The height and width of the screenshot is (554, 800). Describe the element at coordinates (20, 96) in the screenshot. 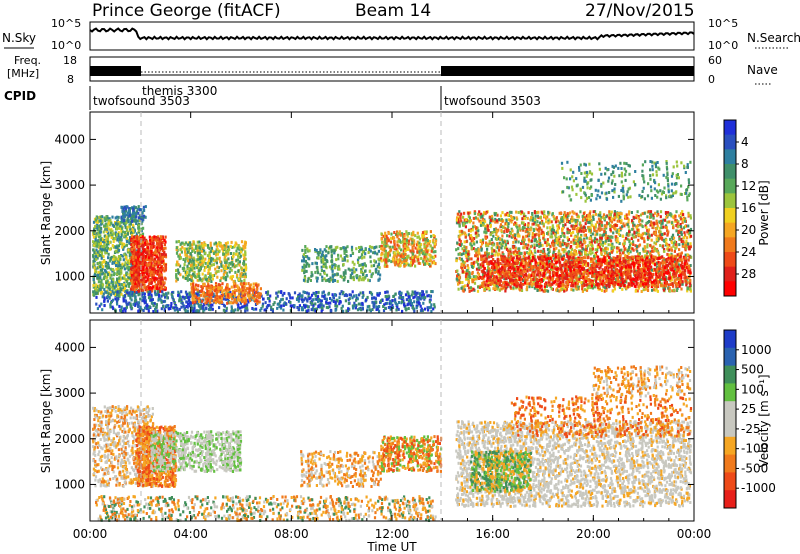

I see `cpid-label: CPID` at that location.